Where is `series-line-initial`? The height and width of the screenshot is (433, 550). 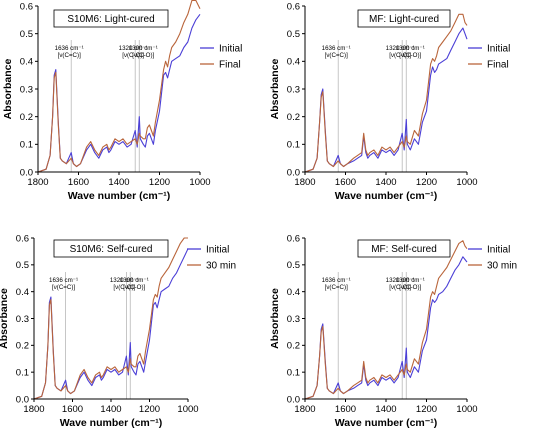 series-line-initial is located at coordinates (111, 324).